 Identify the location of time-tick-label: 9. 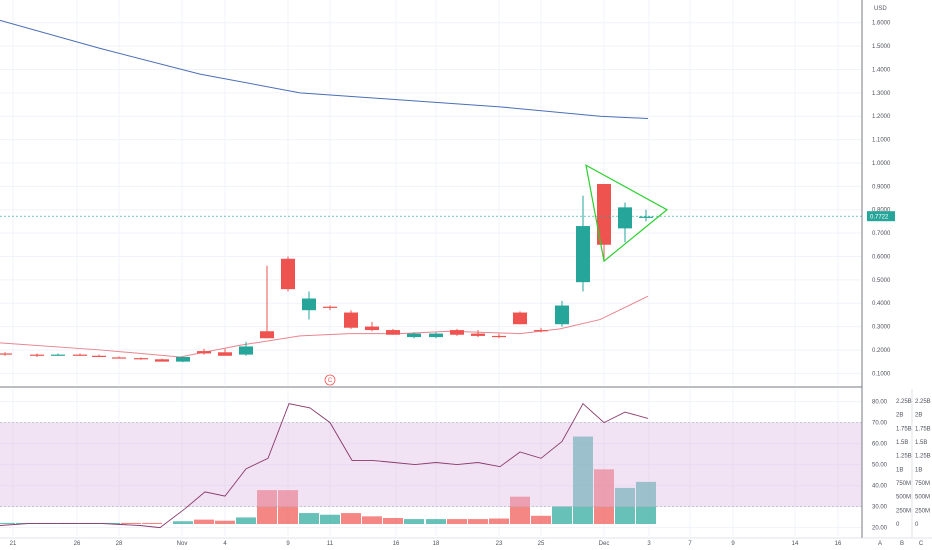
(733, 544).